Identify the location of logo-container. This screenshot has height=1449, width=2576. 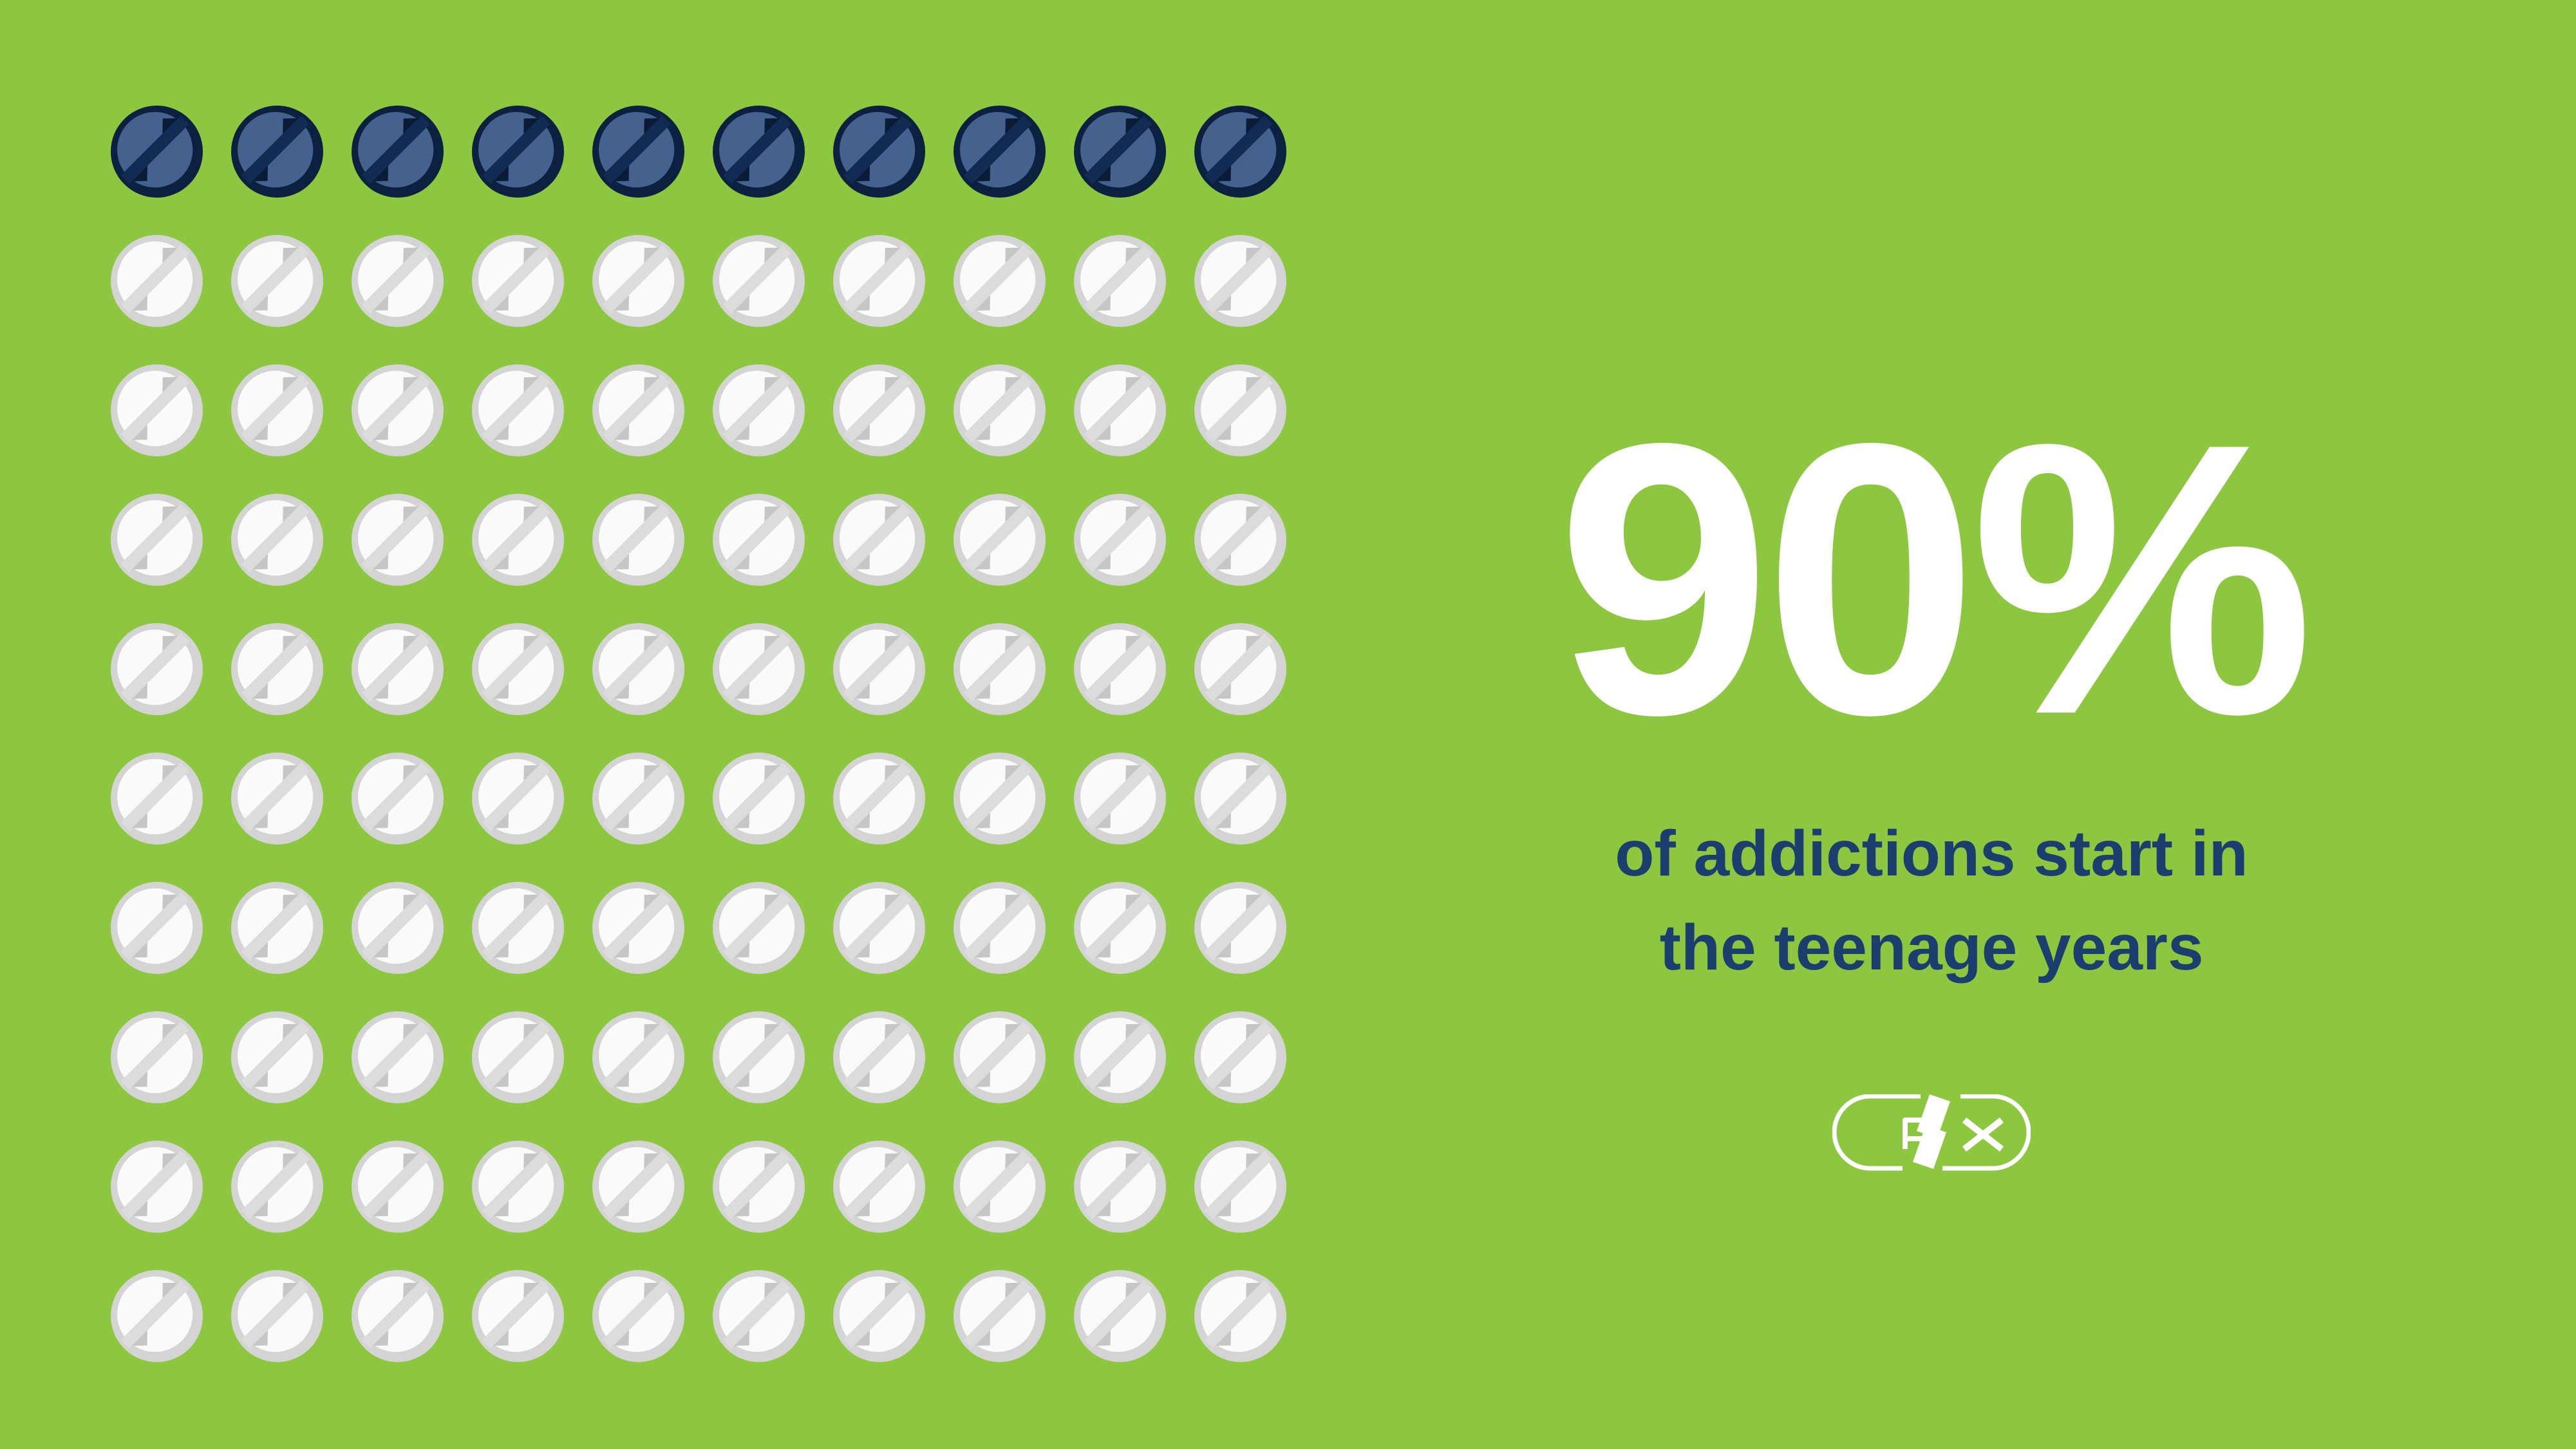
(1931, 1134).